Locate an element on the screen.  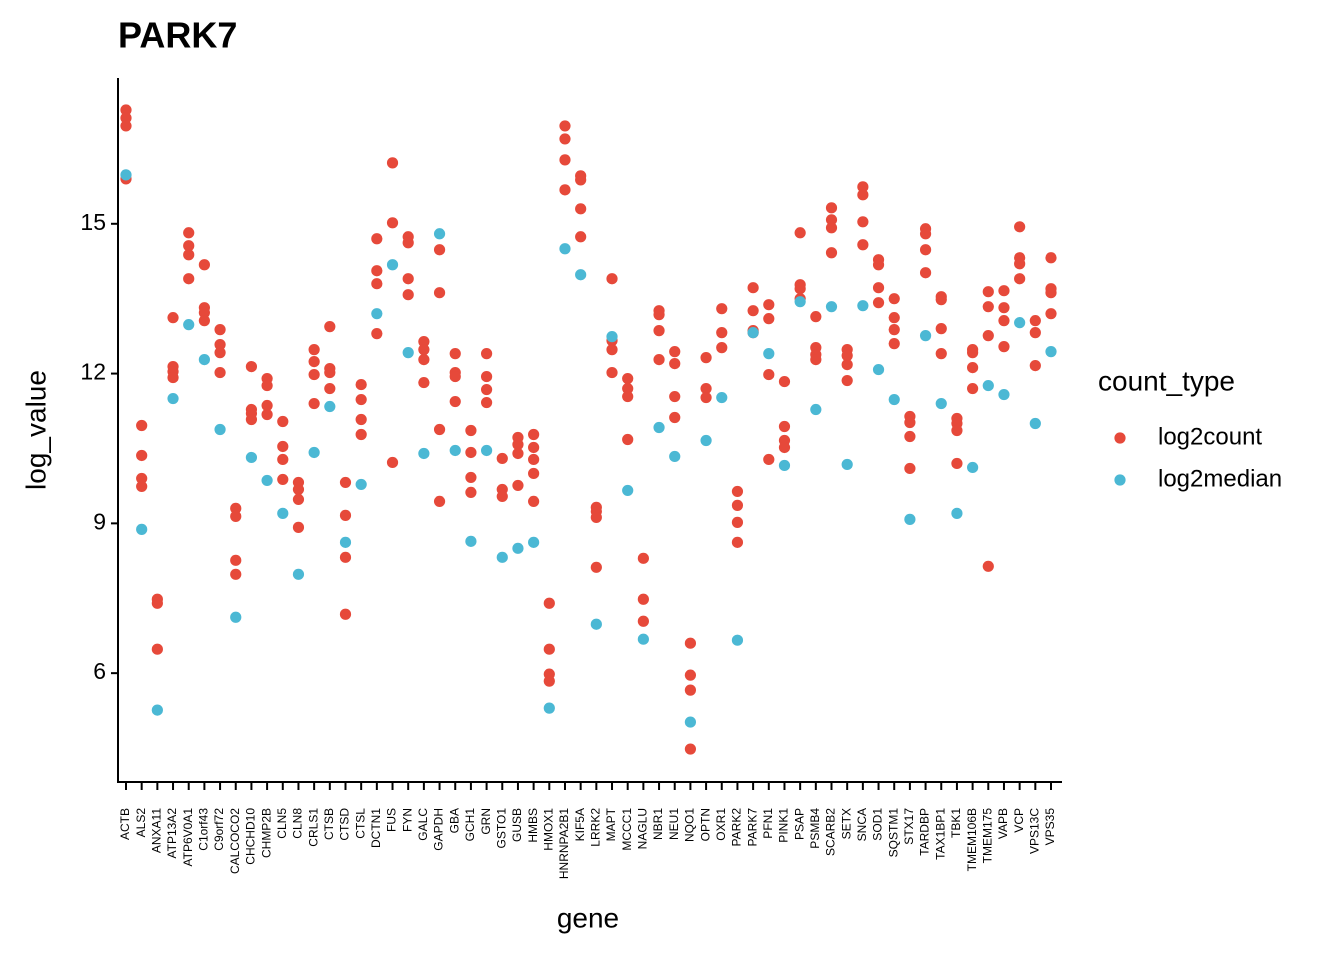
x-tick-label: SQSTM1 is located at coordinates (893, 833).